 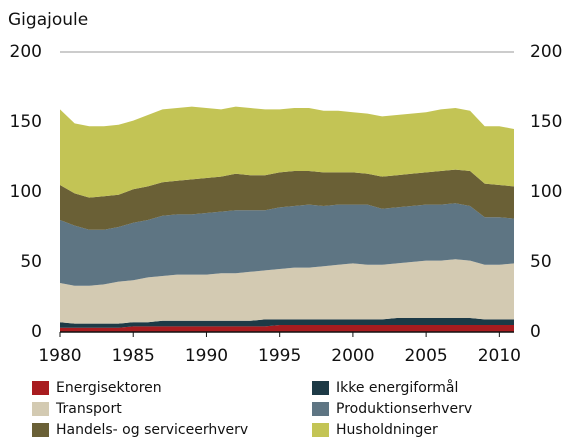 What do you see at coordinates (546, 122) in the screenshot?
I see `y2-tick-label: 150` at bounding box center [546, 122].